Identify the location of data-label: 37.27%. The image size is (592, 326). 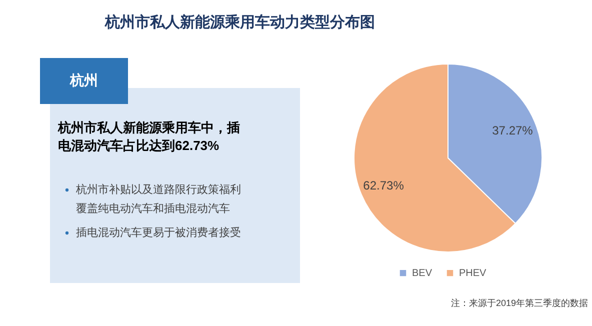
(513, 131).